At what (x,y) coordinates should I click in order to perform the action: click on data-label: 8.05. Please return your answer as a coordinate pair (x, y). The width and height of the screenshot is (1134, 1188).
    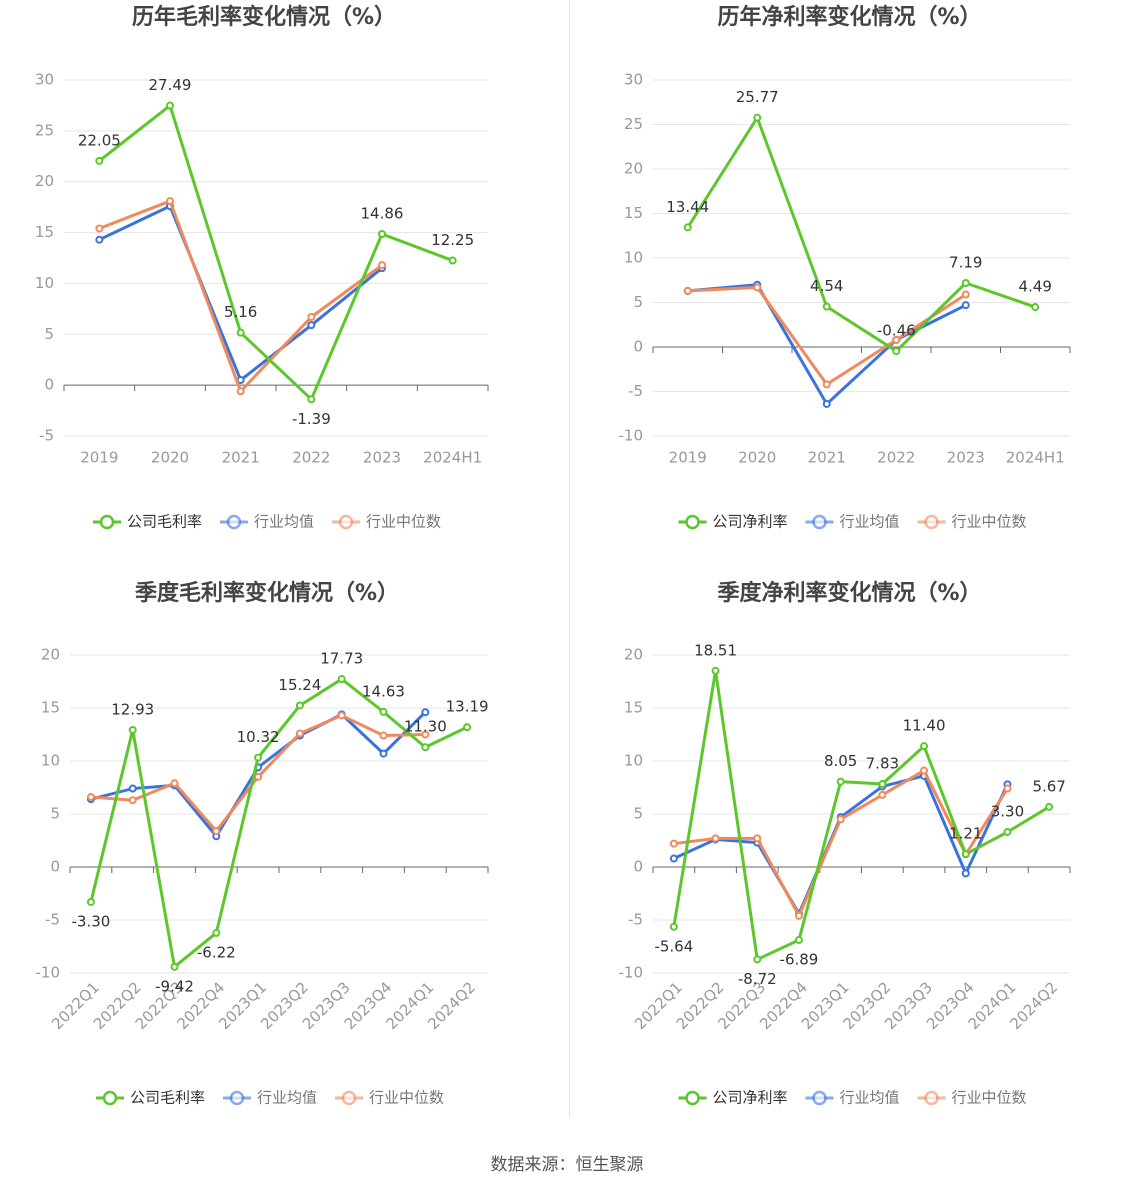
    Looking at the image, I should click on (840, 761).